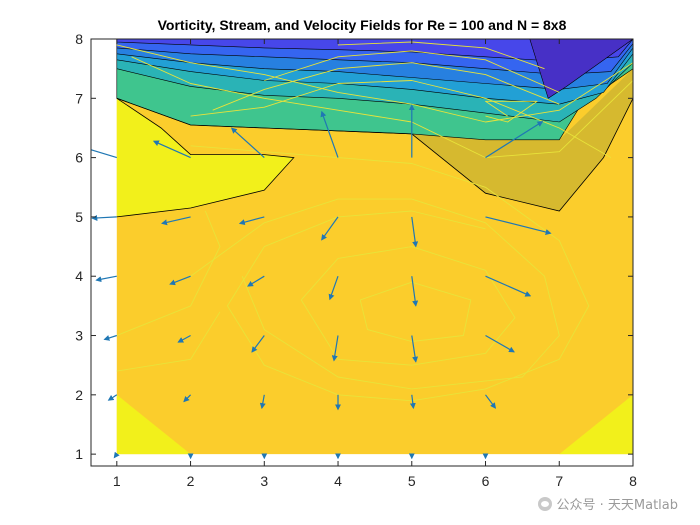  I want to click on x-tick-label-6: 6, so click(486, 481).